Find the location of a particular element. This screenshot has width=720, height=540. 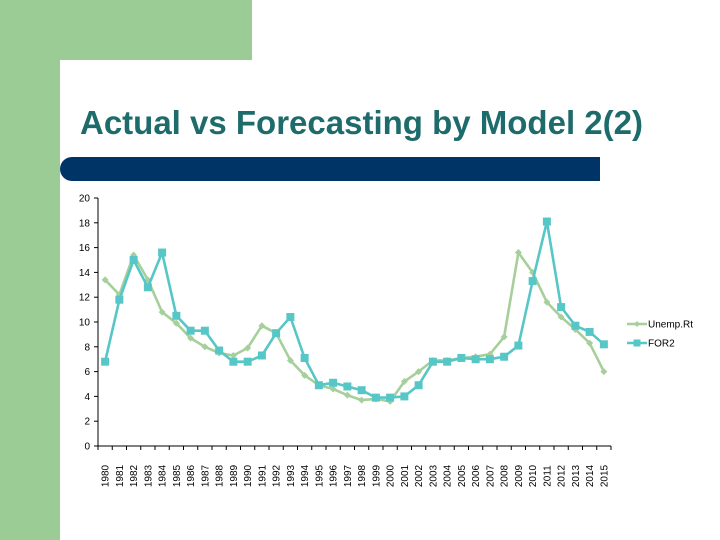

y-tick-label: 4 is located at coordinates (87, 397).